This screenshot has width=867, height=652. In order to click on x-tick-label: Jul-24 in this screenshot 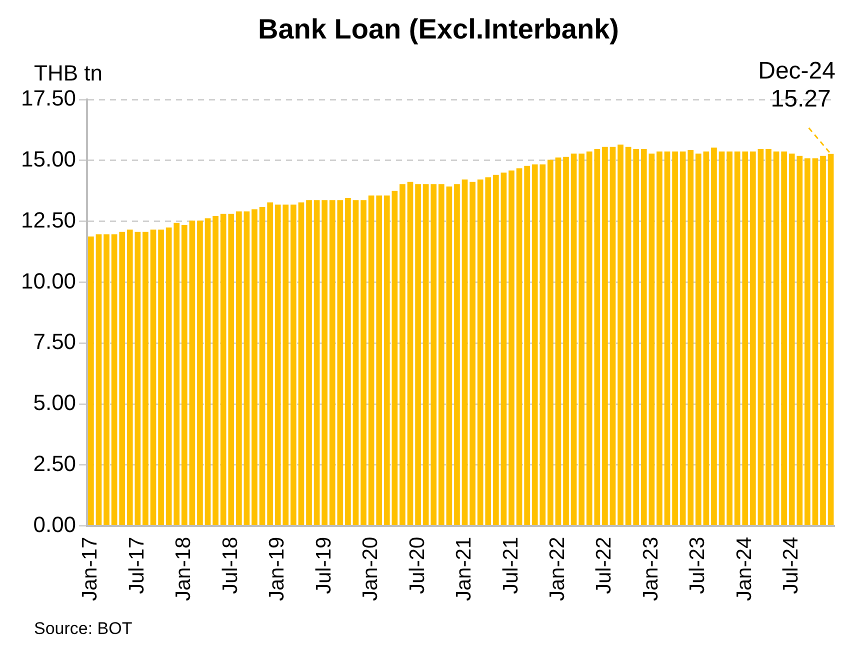, I will do `click(791, 565)`.